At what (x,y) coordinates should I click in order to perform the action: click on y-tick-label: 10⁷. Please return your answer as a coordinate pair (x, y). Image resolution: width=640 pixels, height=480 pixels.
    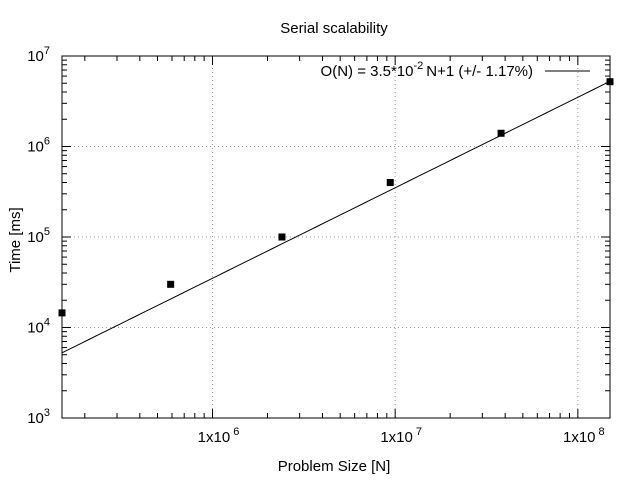
    Looking at the image, I should click on (38, 55).